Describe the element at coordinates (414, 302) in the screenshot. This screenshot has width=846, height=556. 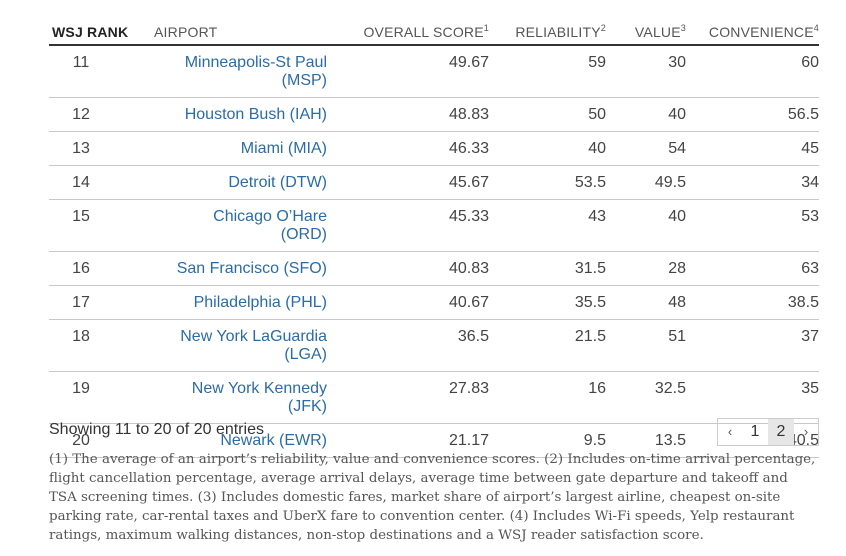
I see `overall-score-cell: 40.67` at that location.